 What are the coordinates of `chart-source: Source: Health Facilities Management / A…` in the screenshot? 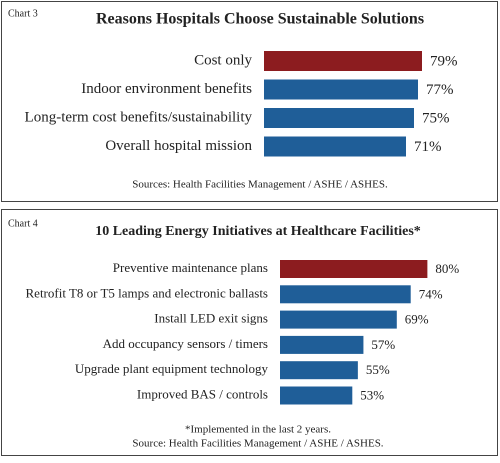 It's located at (257, 444).